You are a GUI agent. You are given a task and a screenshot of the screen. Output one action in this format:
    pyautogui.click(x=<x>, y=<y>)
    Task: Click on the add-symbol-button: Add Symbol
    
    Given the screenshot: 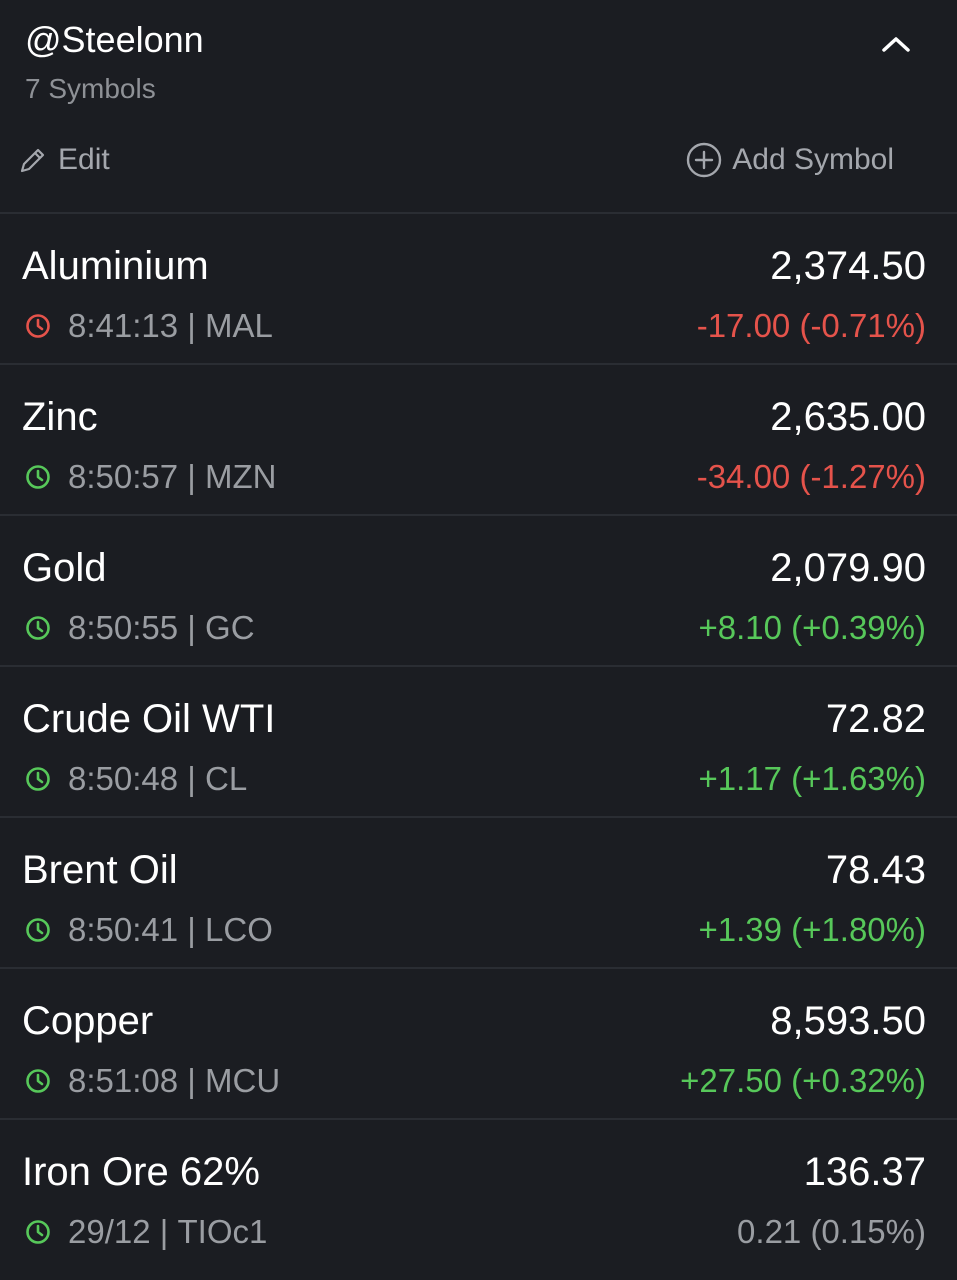 What is the action you would take?
    pyautogui.click(x=790, y=160)
    